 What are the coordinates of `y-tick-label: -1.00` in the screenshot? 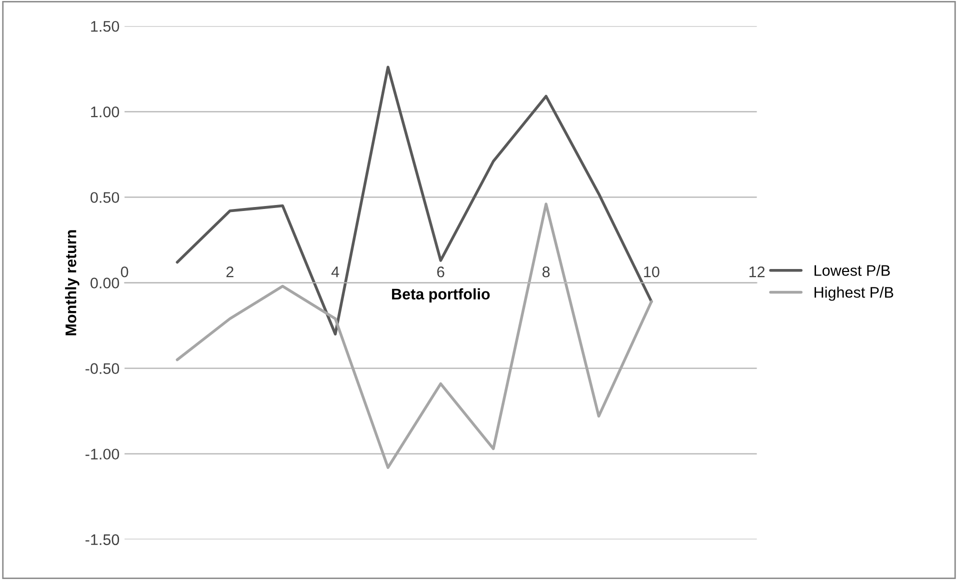 It's located at (103, 454).